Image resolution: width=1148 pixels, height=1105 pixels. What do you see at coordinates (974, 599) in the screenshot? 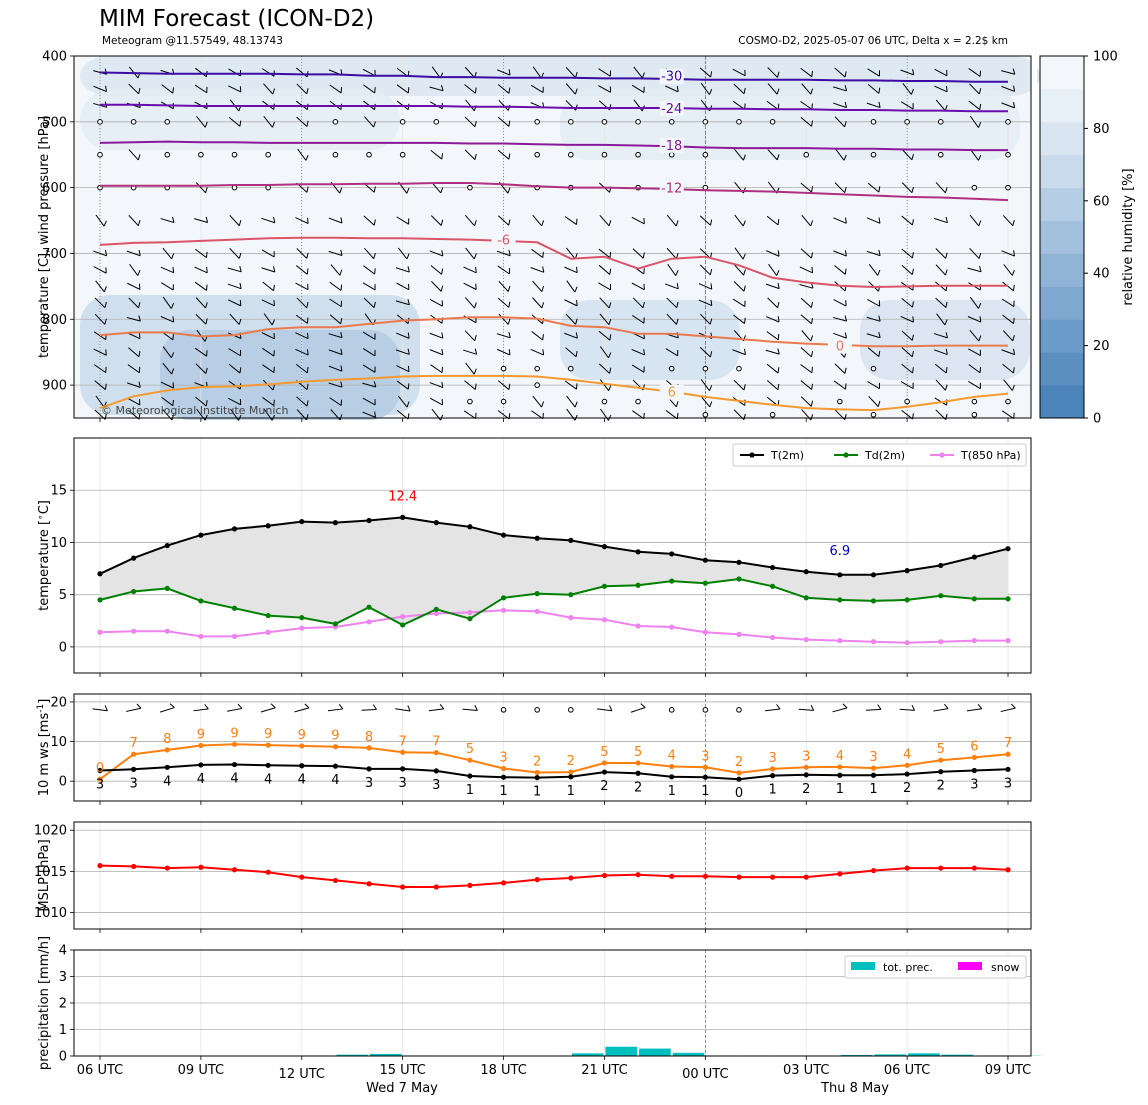
I see `series-td2m-point` at bounding box center [974, 599].